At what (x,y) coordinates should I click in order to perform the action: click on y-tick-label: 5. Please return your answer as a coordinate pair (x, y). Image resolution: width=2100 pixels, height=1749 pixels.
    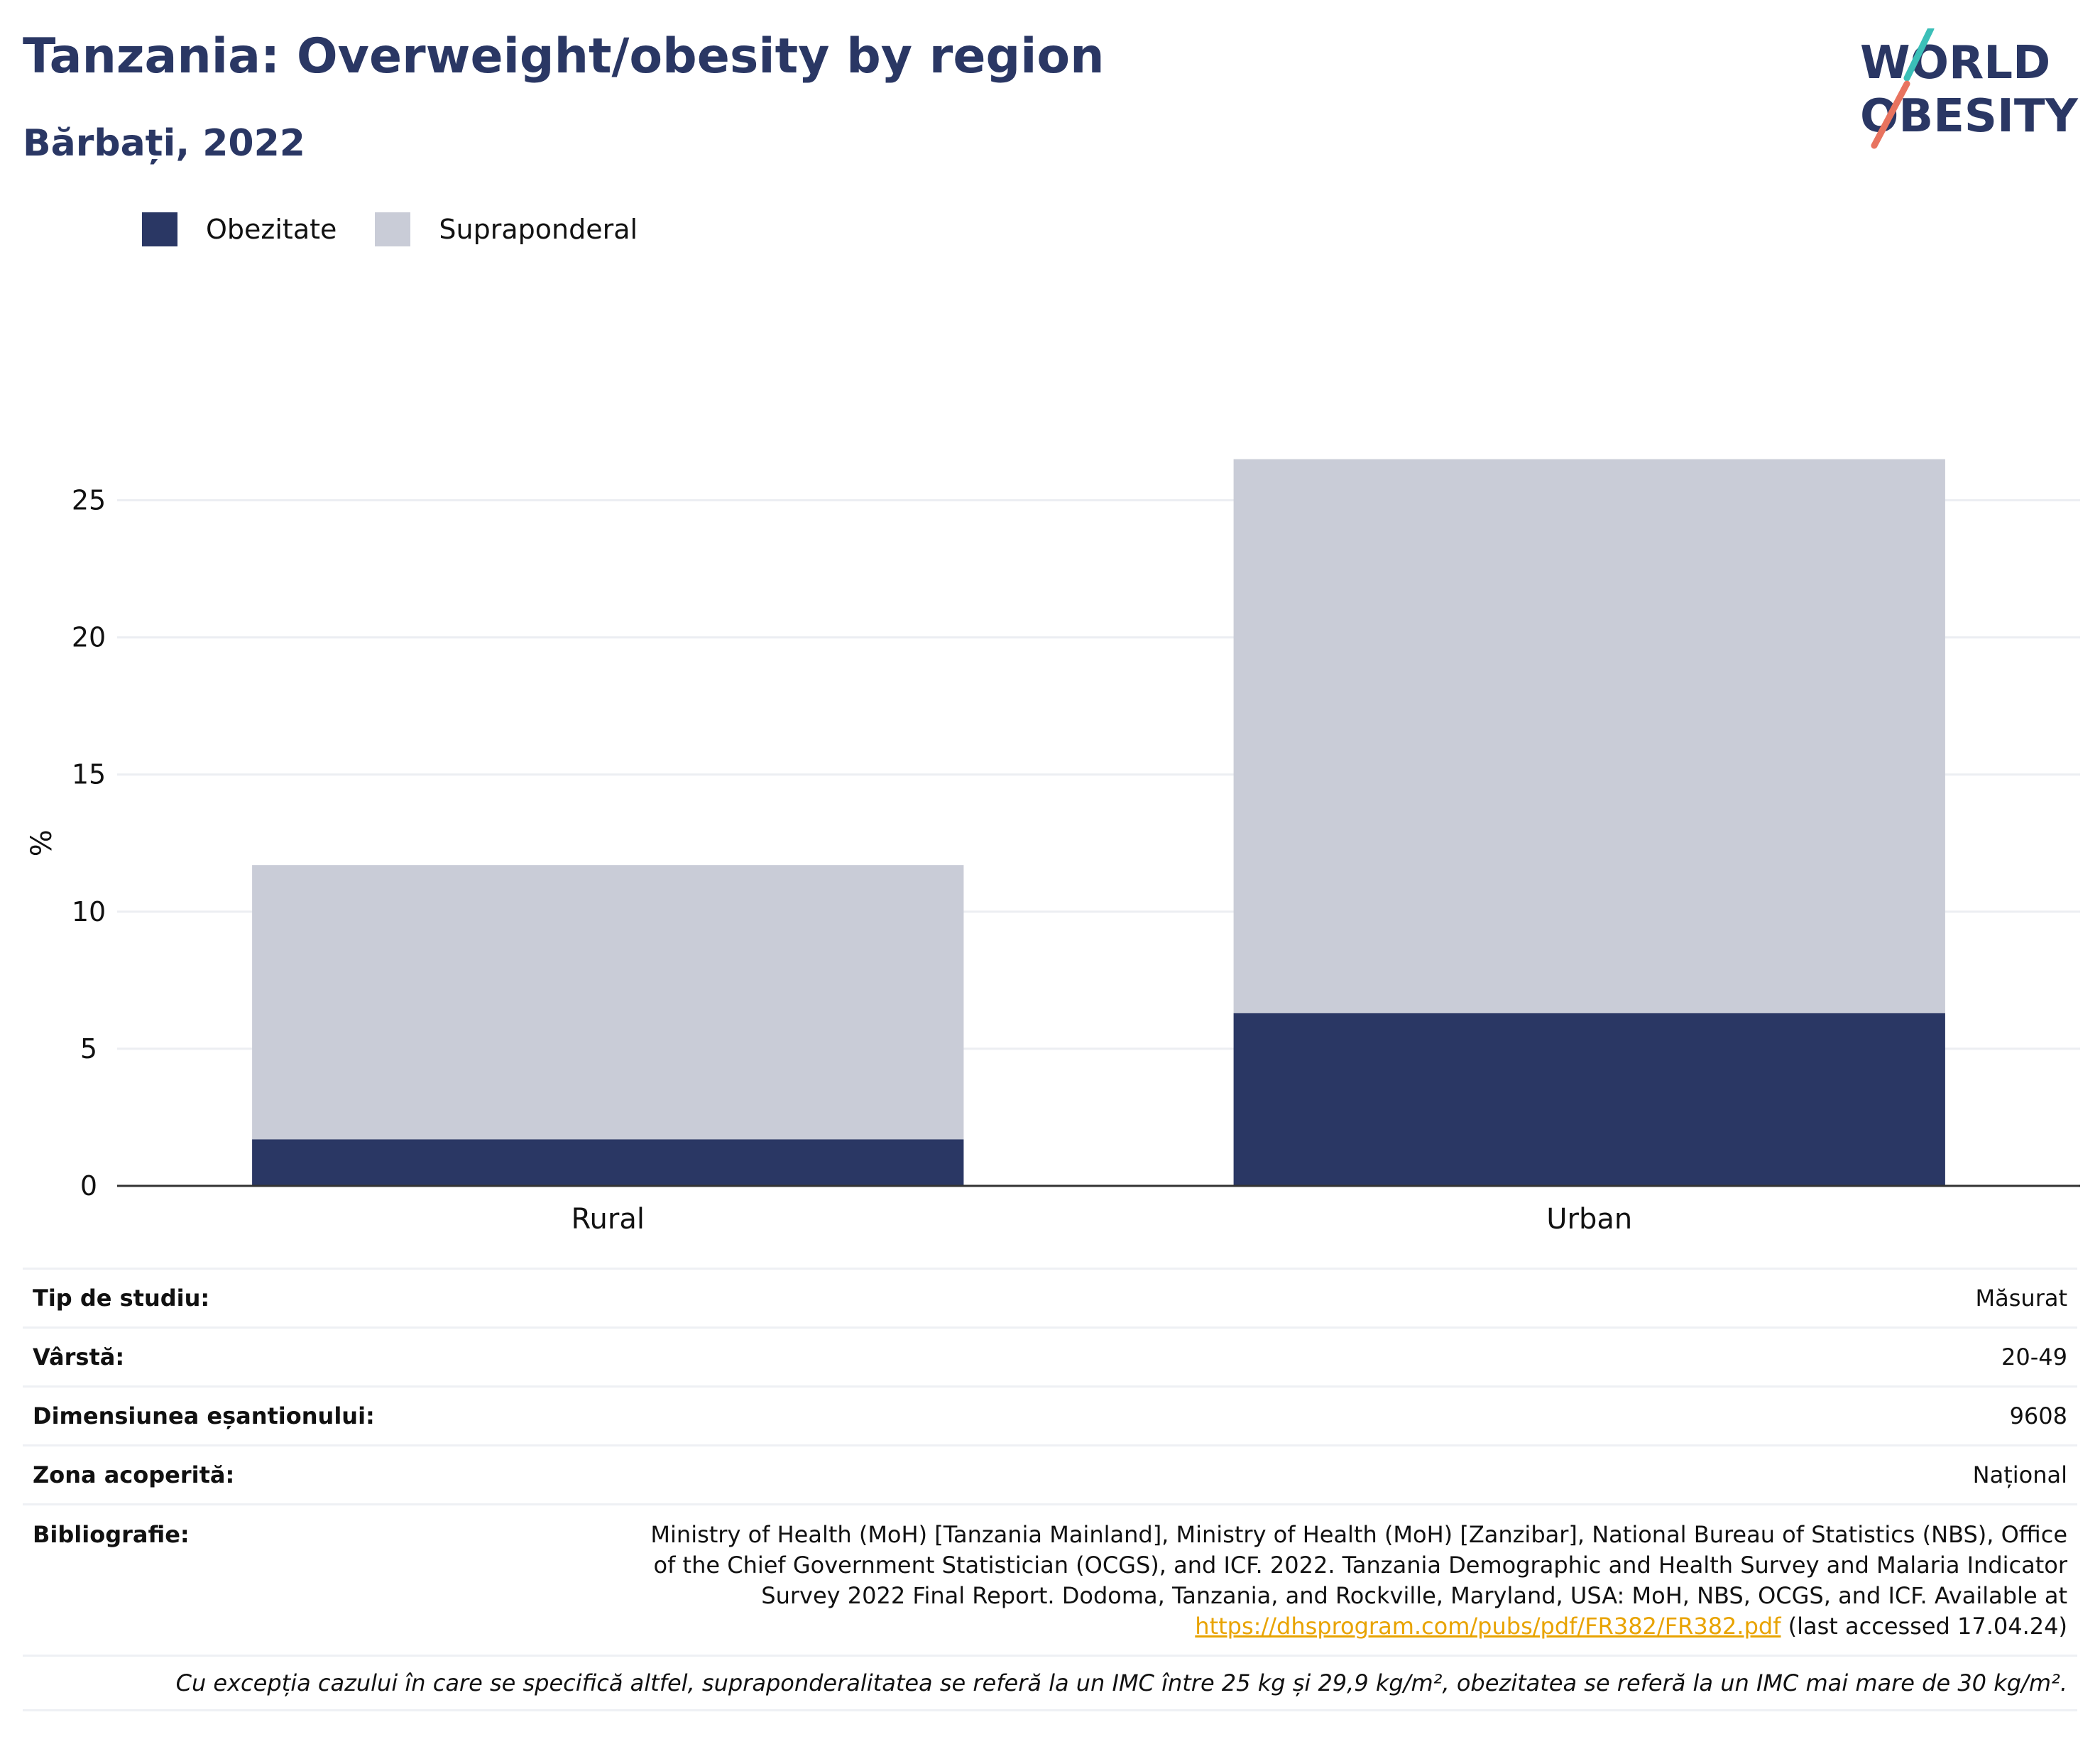
    Looking at the image, I should click on (88, 1048).